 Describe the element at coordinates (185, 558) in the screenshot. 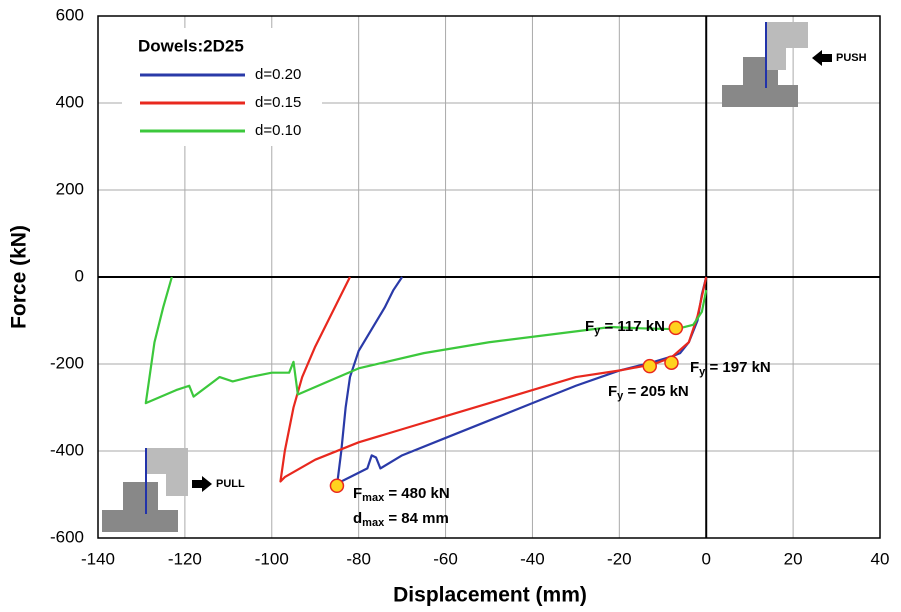

I see `x-tick-label: -120` at that location.